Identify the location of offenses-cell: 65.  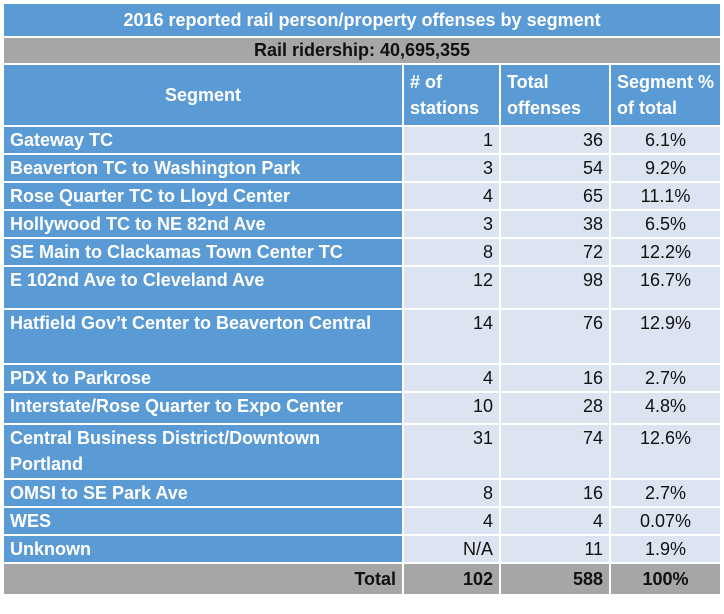
(555, 196).